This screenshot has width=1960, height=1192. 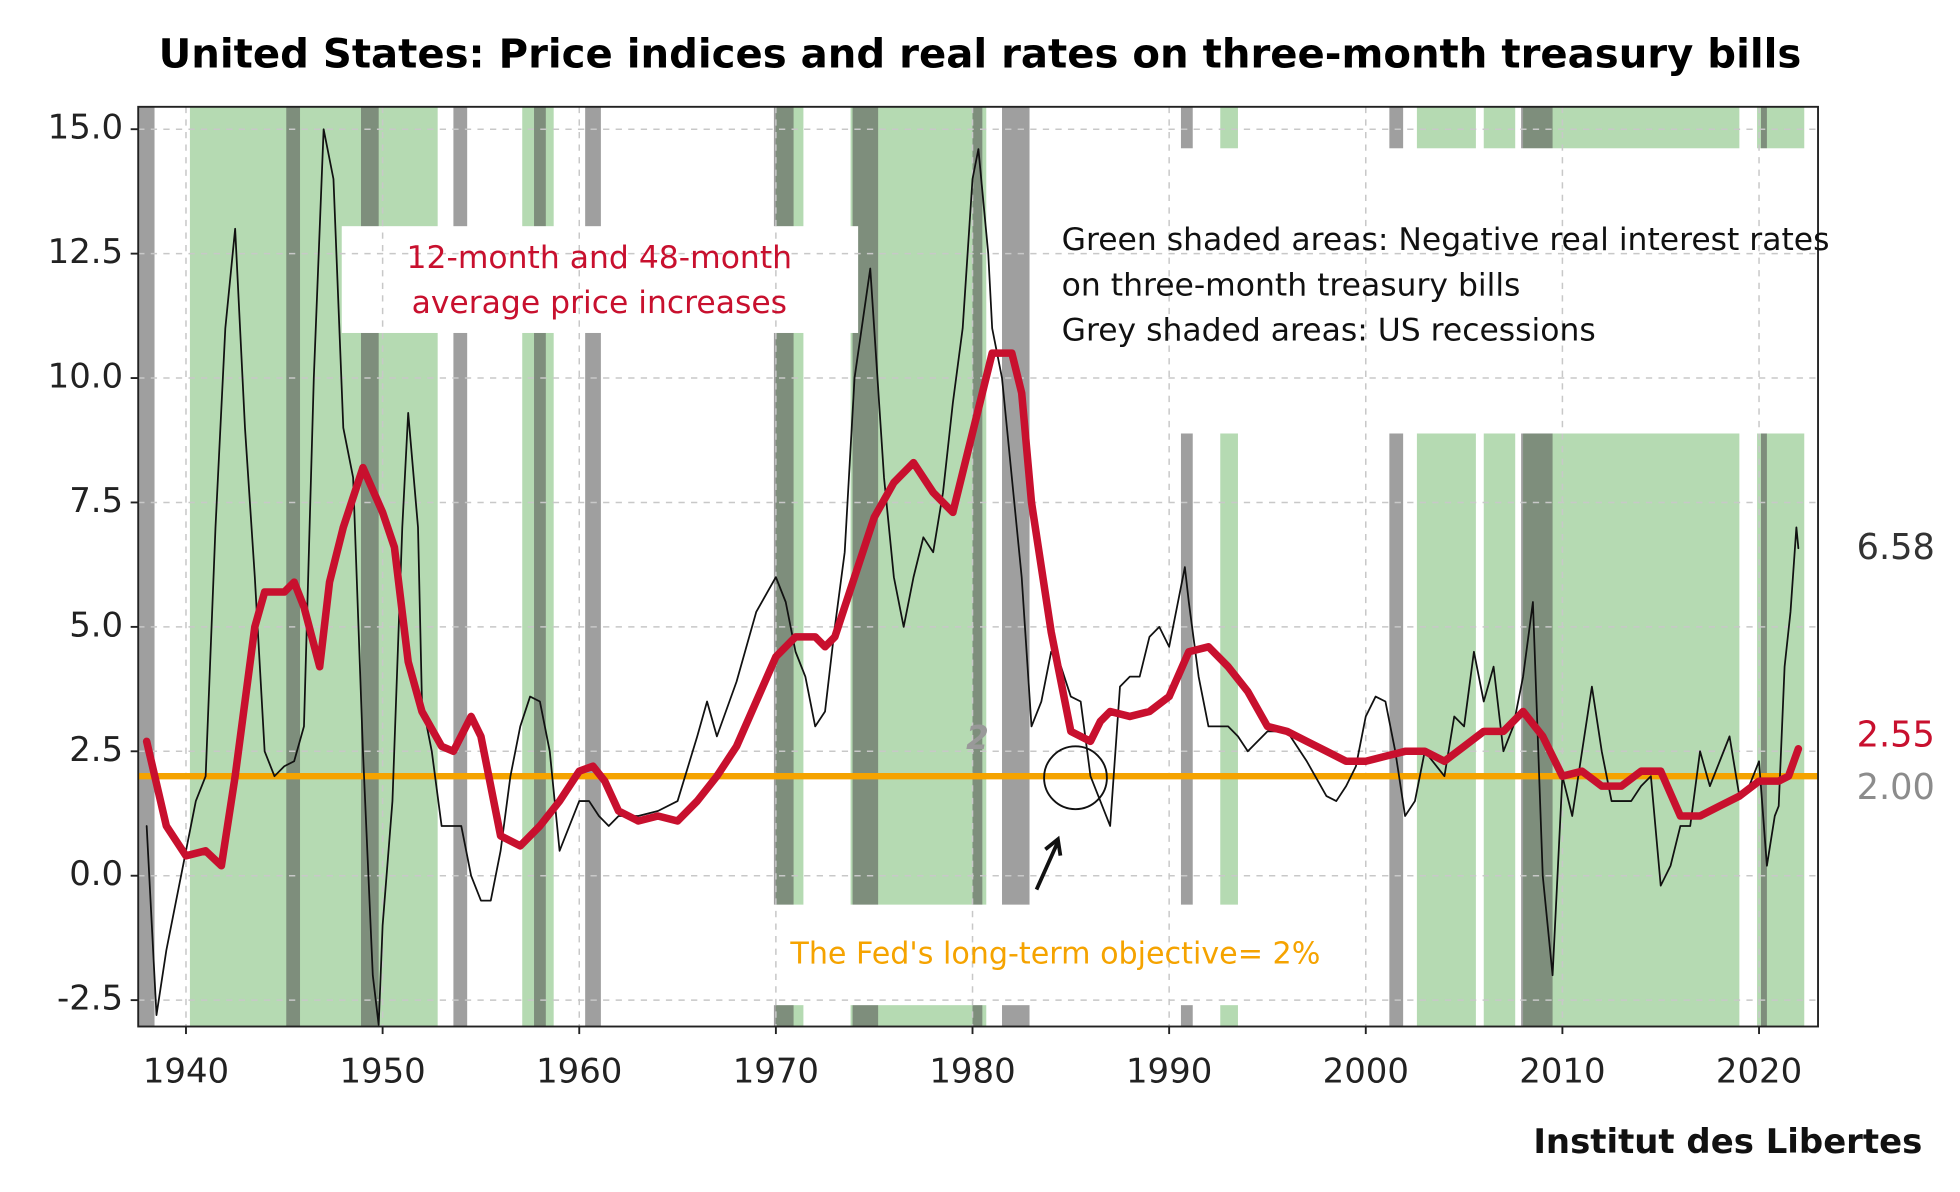 I want to click on x-tick-label: 1950, so click(x=382, y=1070).